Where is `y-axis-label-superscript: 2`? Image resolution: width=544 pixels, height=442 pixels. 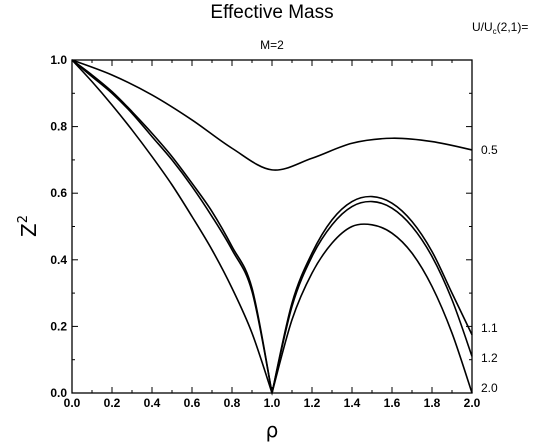
y-axis-label-superscript: 2 is located at coordinates (23, 219).